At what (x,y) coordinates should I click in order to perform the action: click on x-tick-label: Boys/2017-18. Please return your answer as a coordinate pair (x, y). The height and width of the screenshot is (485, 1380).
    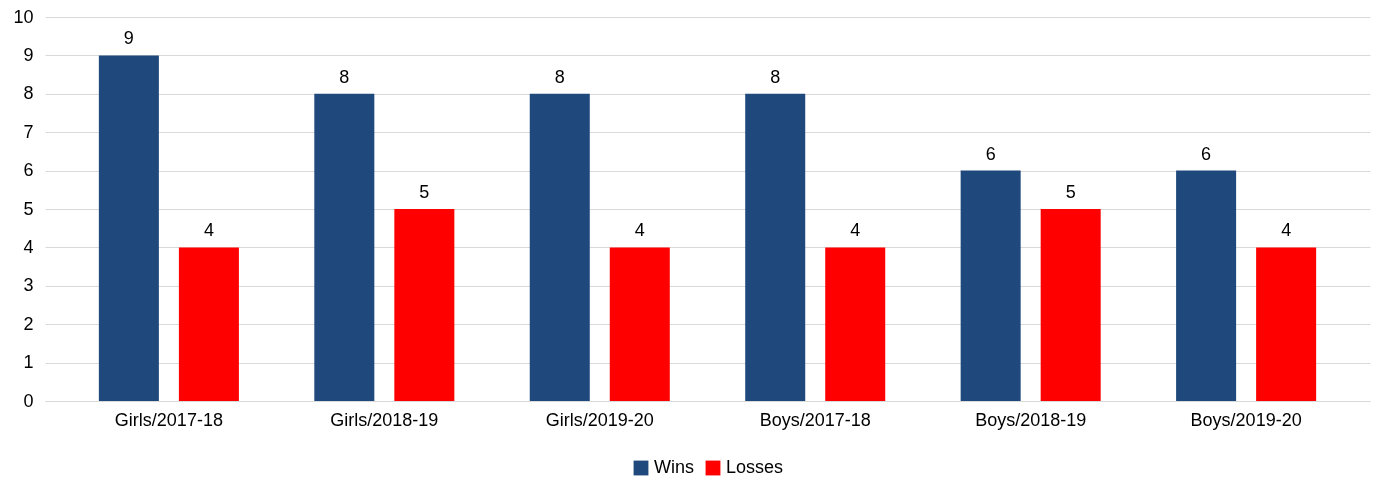
    Looking at the image, I should click on (815, 419).